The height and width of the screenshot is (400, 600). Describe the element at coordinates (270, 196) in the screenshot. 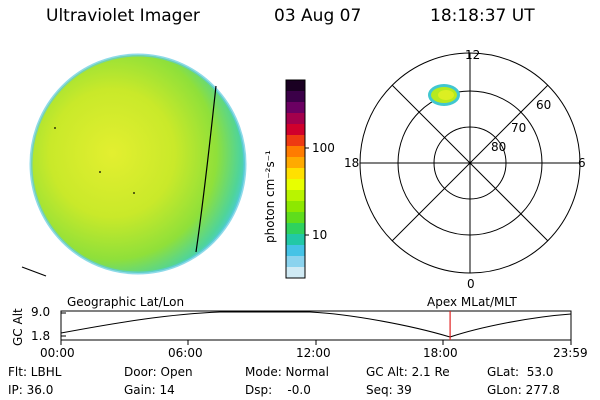

I see `colorbar-unit-label: photon cm⁻²s⁻¹` at that location.